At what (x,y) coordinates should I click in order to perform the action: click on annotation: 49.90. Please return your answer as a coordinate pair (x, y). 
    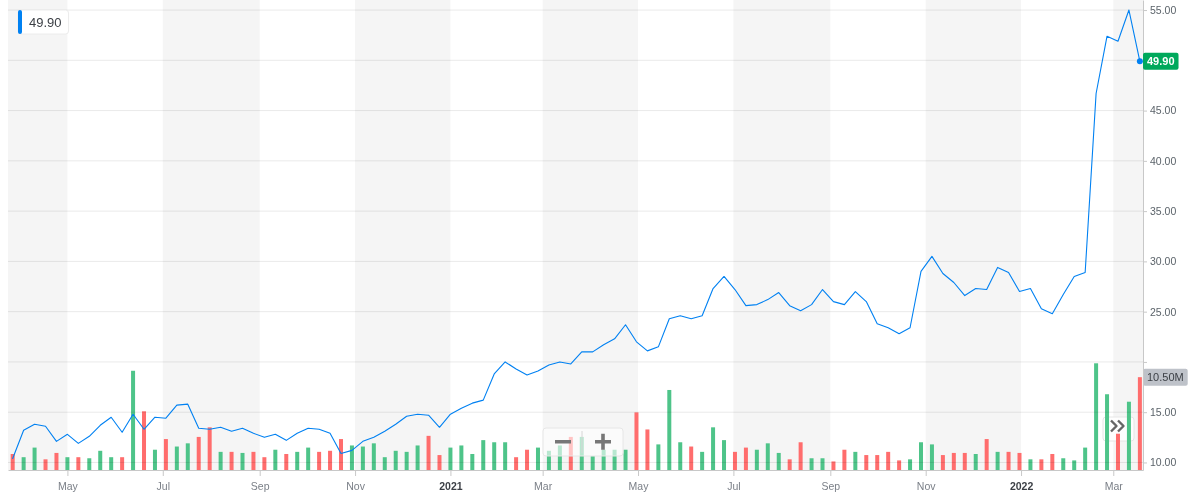
    Looking at the image, I should click on (45, 22).